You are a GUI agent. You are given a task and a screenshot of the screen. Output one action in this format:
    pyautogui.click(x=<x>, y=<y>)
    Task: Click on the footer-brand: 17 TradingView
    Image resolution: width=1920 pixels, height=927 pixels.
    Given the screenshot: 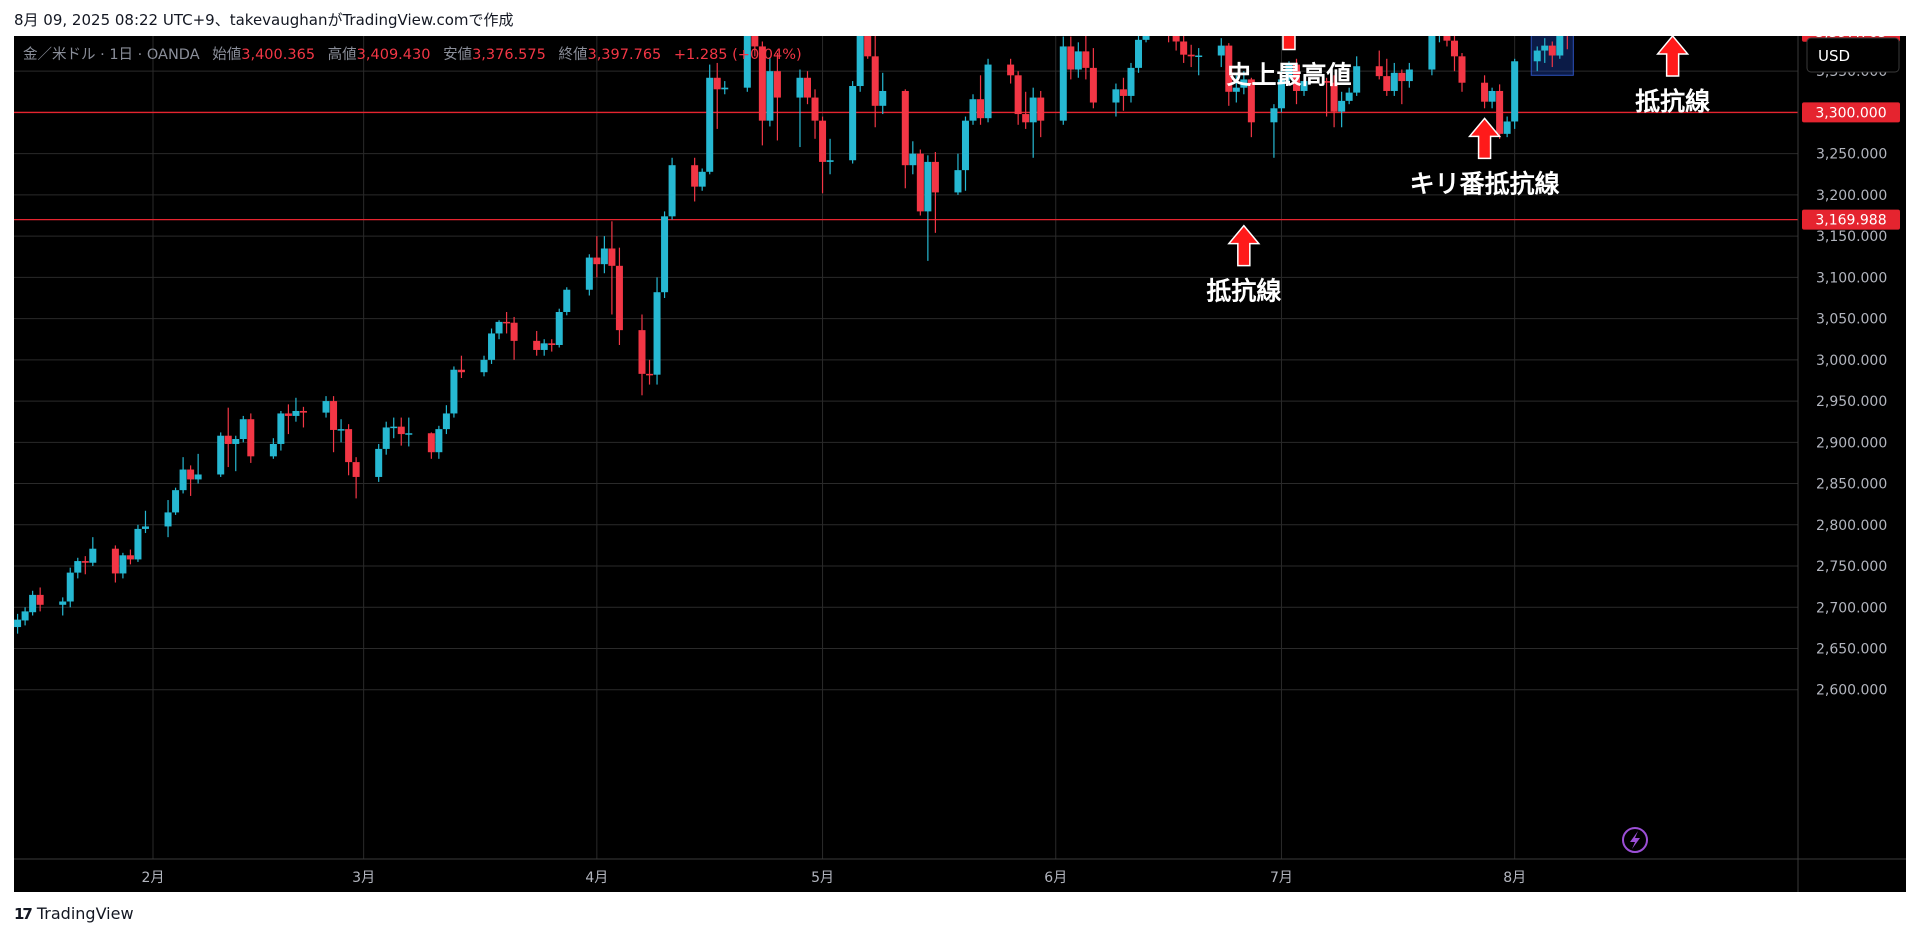 What is the action you would take?
    pyautogui.click(x=74, y=913)
    